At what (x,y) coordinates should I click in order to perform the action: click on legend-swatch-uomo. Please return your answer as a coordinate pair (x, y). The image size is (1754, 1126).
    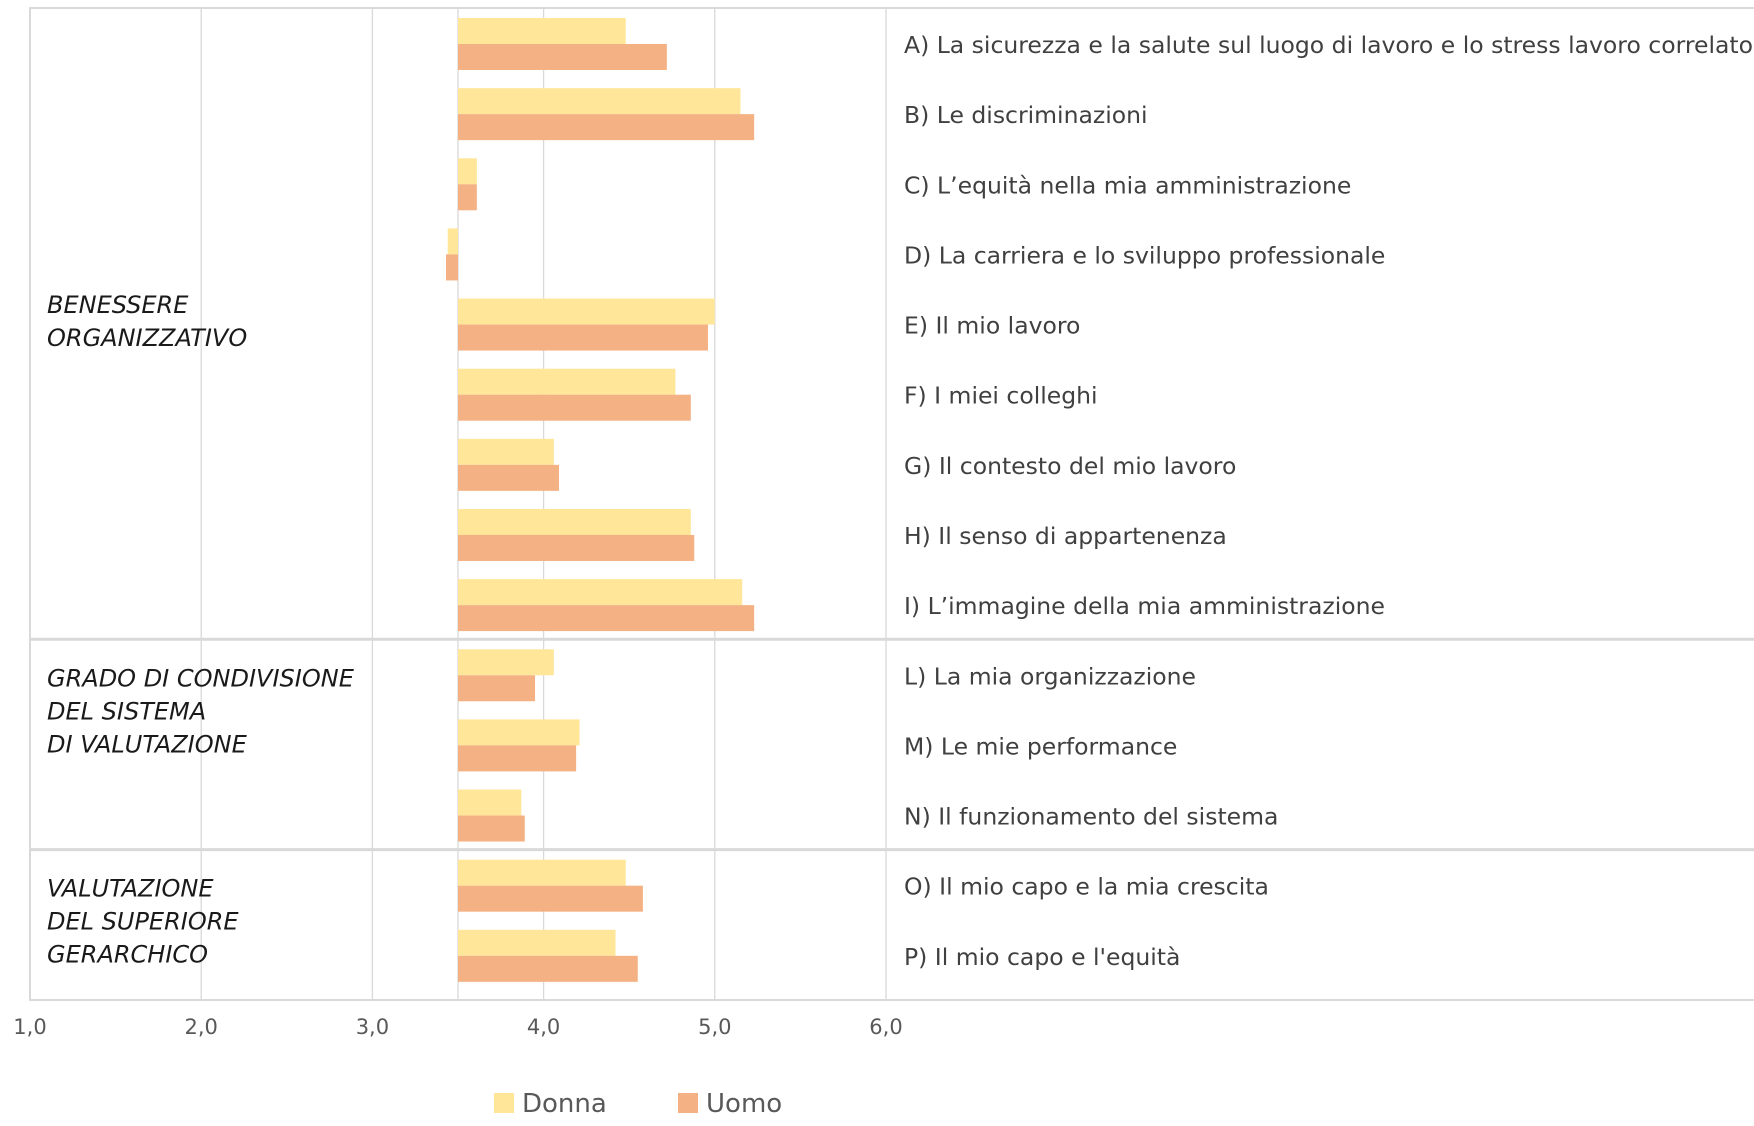
    Looking at the image, I should click on (688, 1103).